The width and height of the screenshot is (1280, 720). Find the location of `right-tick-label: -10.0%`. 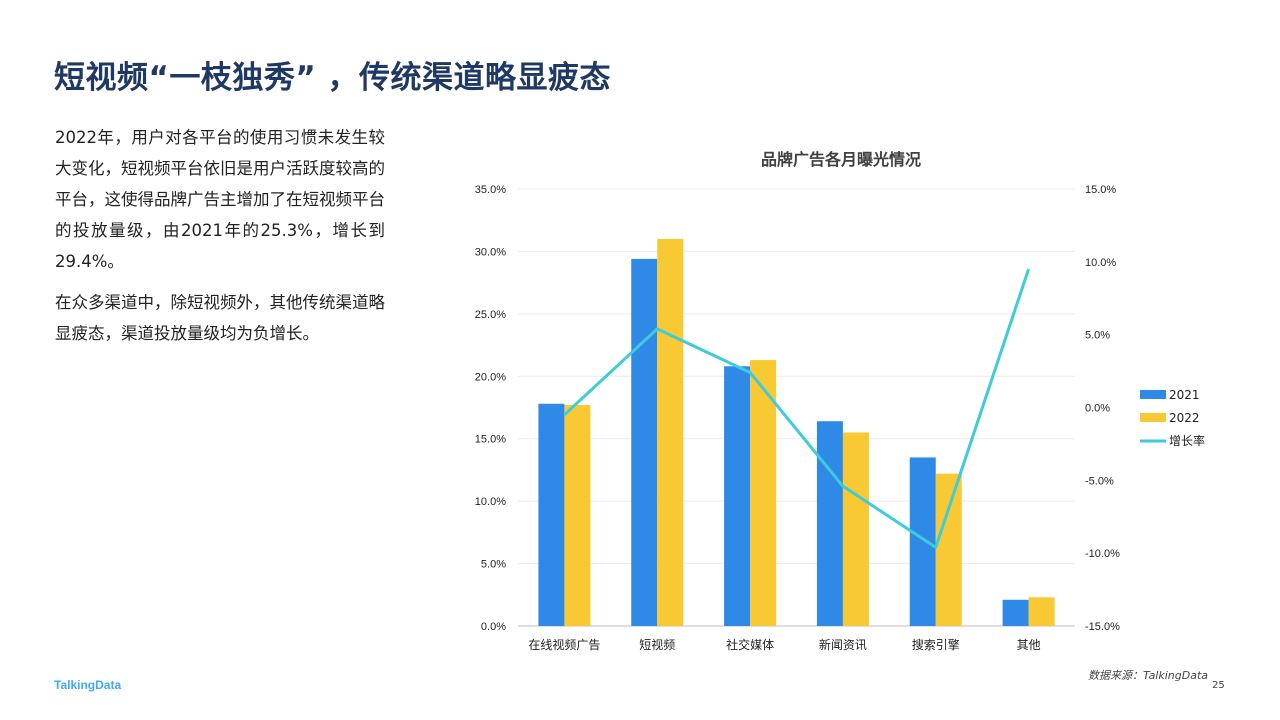

right-tick-label: -10.0% is located at coordinates (1102, 554).